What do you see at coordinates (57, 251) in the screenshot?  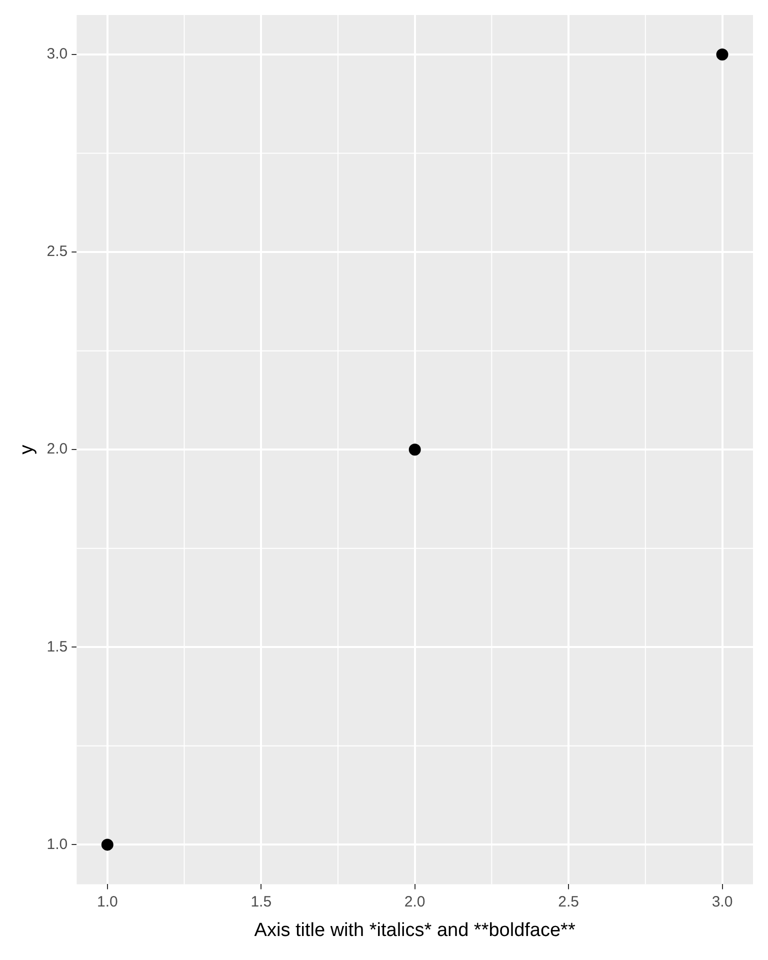 I see `y-tick-label: 2.5` at bounding box center [57, 251].